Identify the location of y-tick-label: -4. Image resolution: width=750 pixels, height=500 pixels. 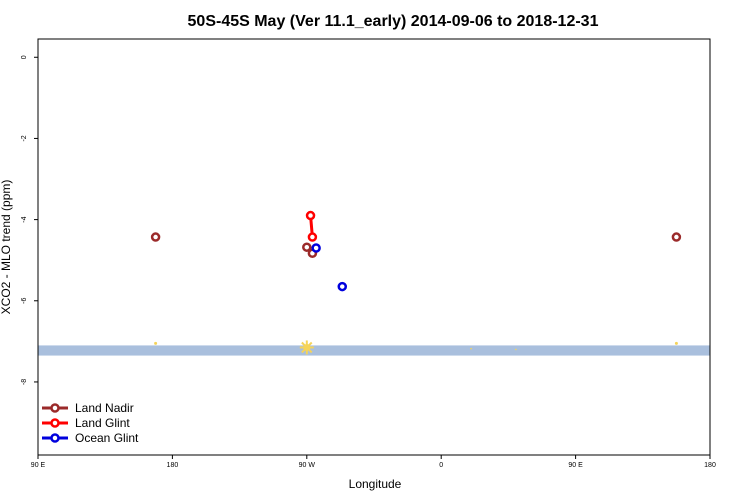
(24, 219).